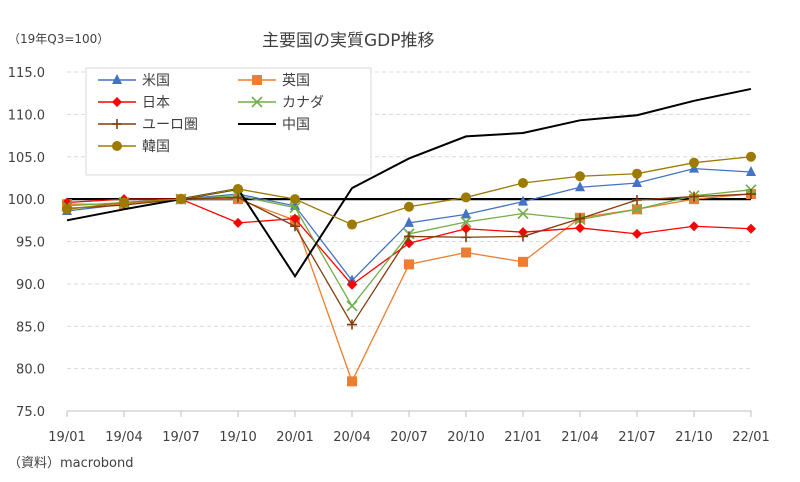 The width and height of the screenshot is (800, 482). I want to click on legend-label: カナダ, so click(303, 103).